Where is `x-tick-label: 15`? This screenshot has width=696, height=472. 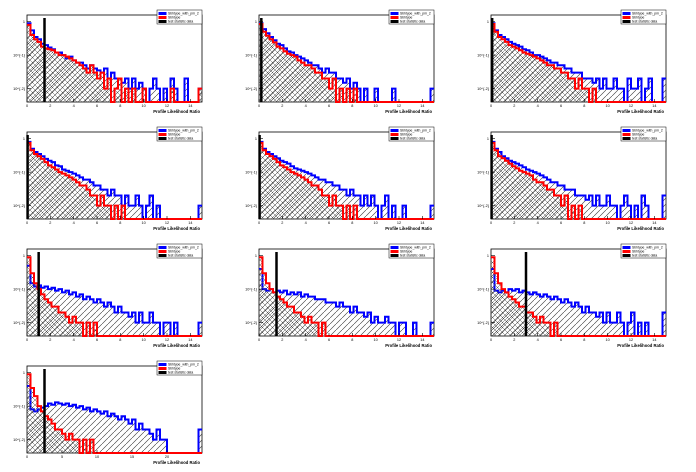
x-tick-label: 15 is located at coordinates (132, 457).